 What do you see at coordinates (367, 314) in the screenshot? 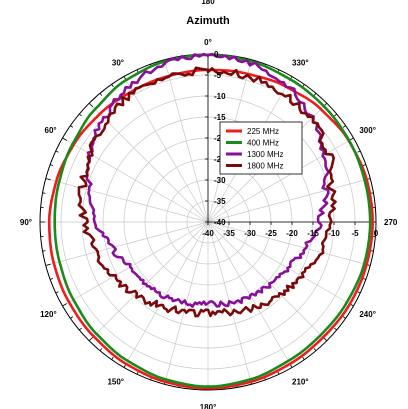
I see `angle-label: 240°` at bounding box center [367, 314].